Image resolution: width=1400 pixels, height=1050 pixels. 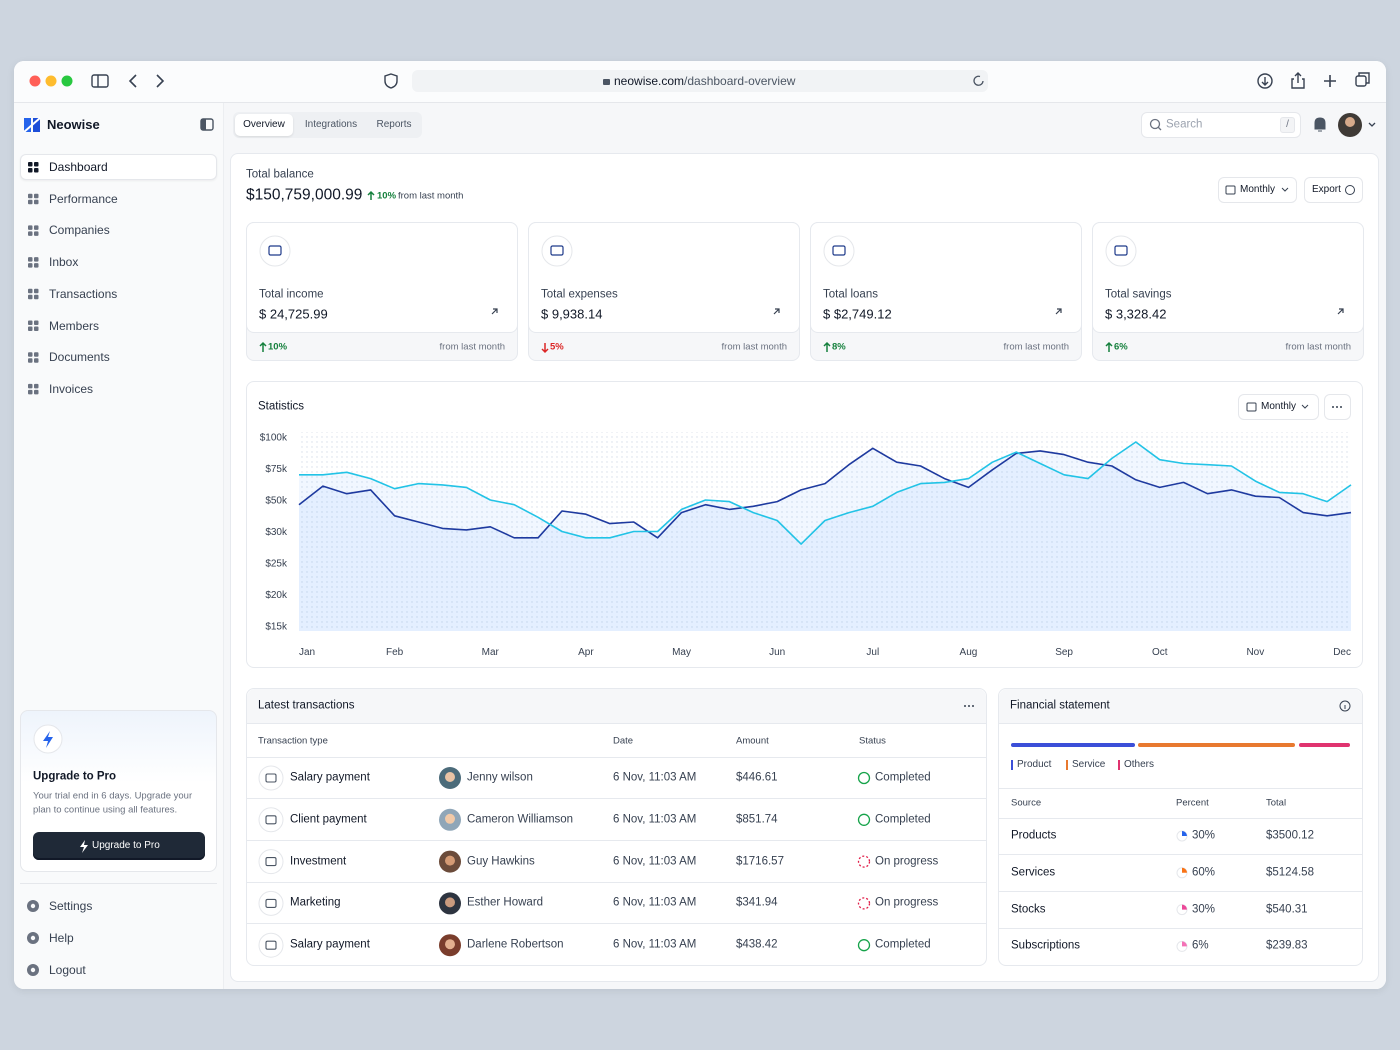 I want to click on shortcut-label: /, so click(x=1287, y=124).